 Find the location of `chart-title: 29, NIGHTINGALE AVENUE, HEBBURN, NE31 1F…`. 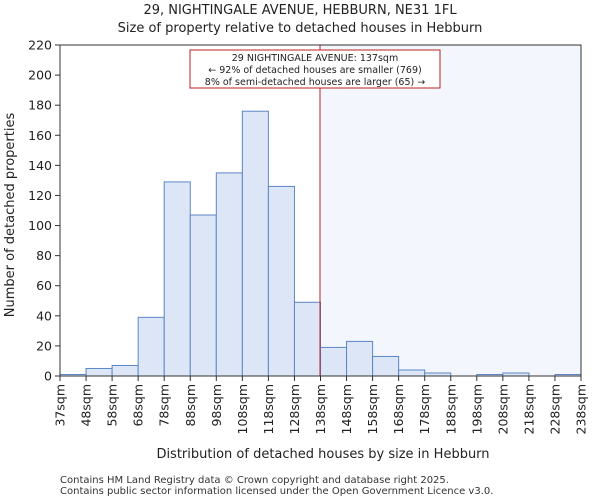

chart-title: 29, NIGHTINGALE AVENUE, HEBBURN, NE31 1F… is located at coordinates (300, 10).